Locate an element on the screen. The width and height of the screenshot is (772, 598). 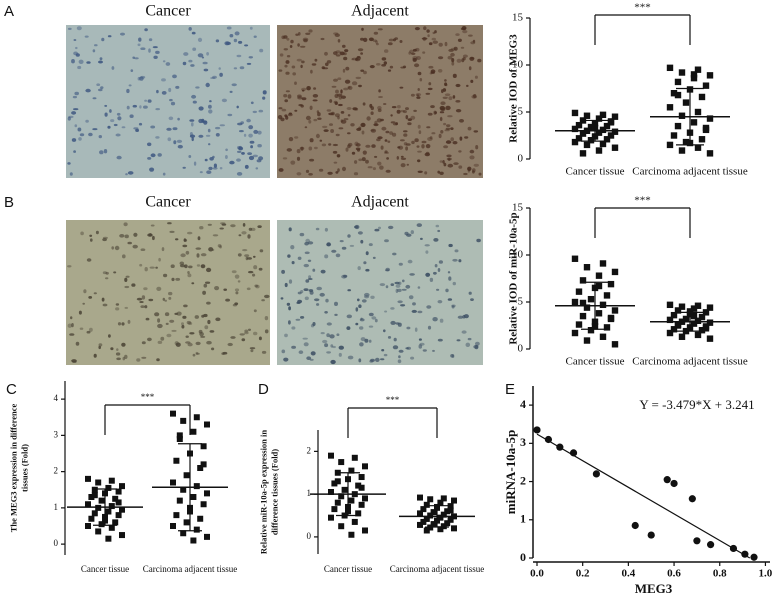
significance-label: *** is located at coordinates (642, 8).